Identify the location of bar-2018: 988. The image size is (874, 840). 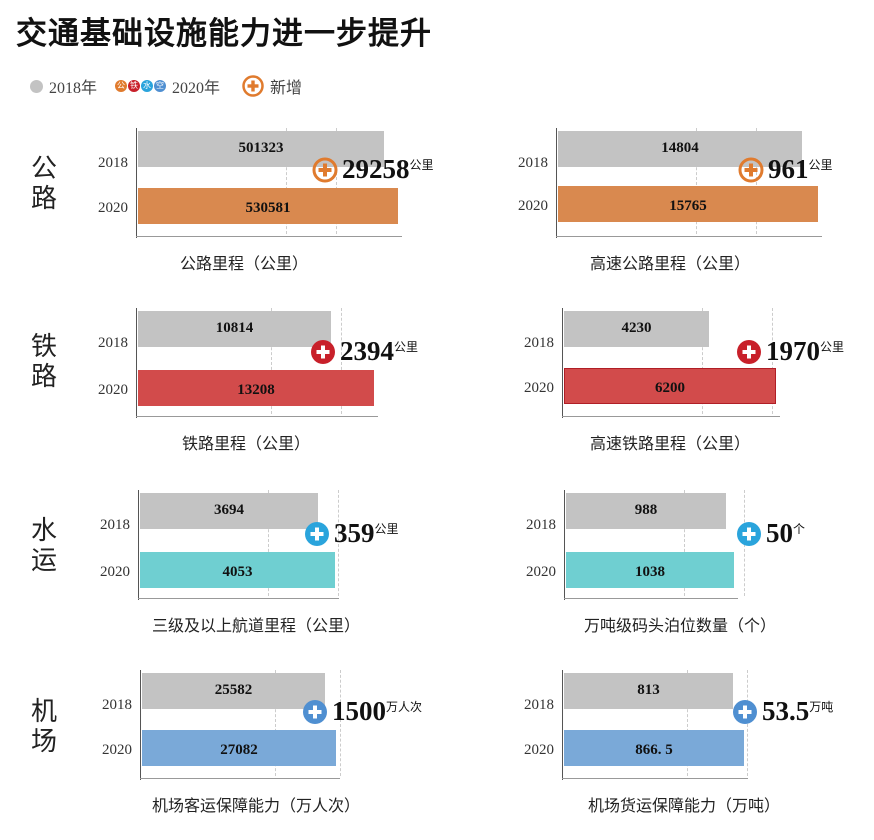
(646, 511).